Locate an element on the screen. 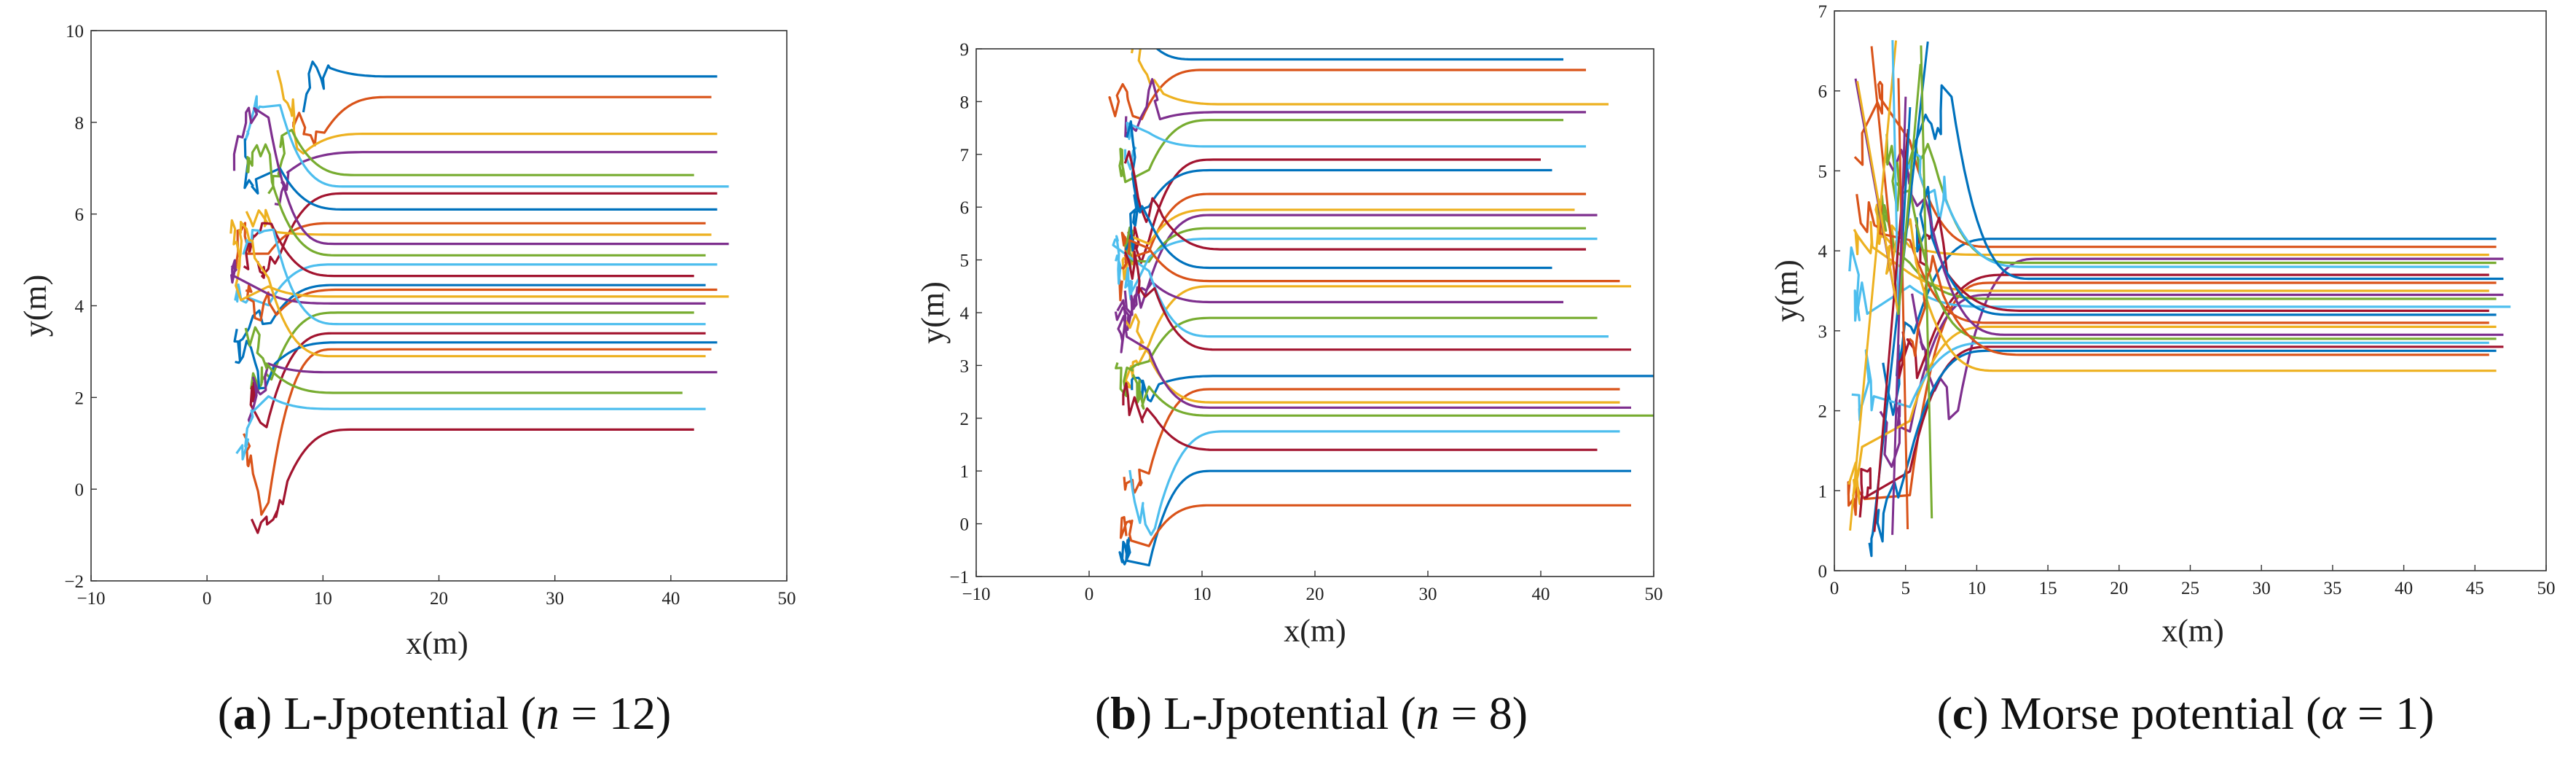 The image size is (2576, 758). y-tick-label: 1 is located at coordinates (1823, 491).